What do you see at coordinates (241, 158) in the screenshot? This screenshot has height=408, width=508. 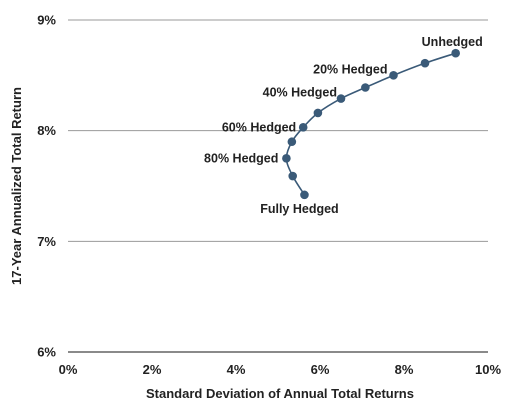 I see `annotation-label: 80% Hedged` at bounding box center [241, 158].